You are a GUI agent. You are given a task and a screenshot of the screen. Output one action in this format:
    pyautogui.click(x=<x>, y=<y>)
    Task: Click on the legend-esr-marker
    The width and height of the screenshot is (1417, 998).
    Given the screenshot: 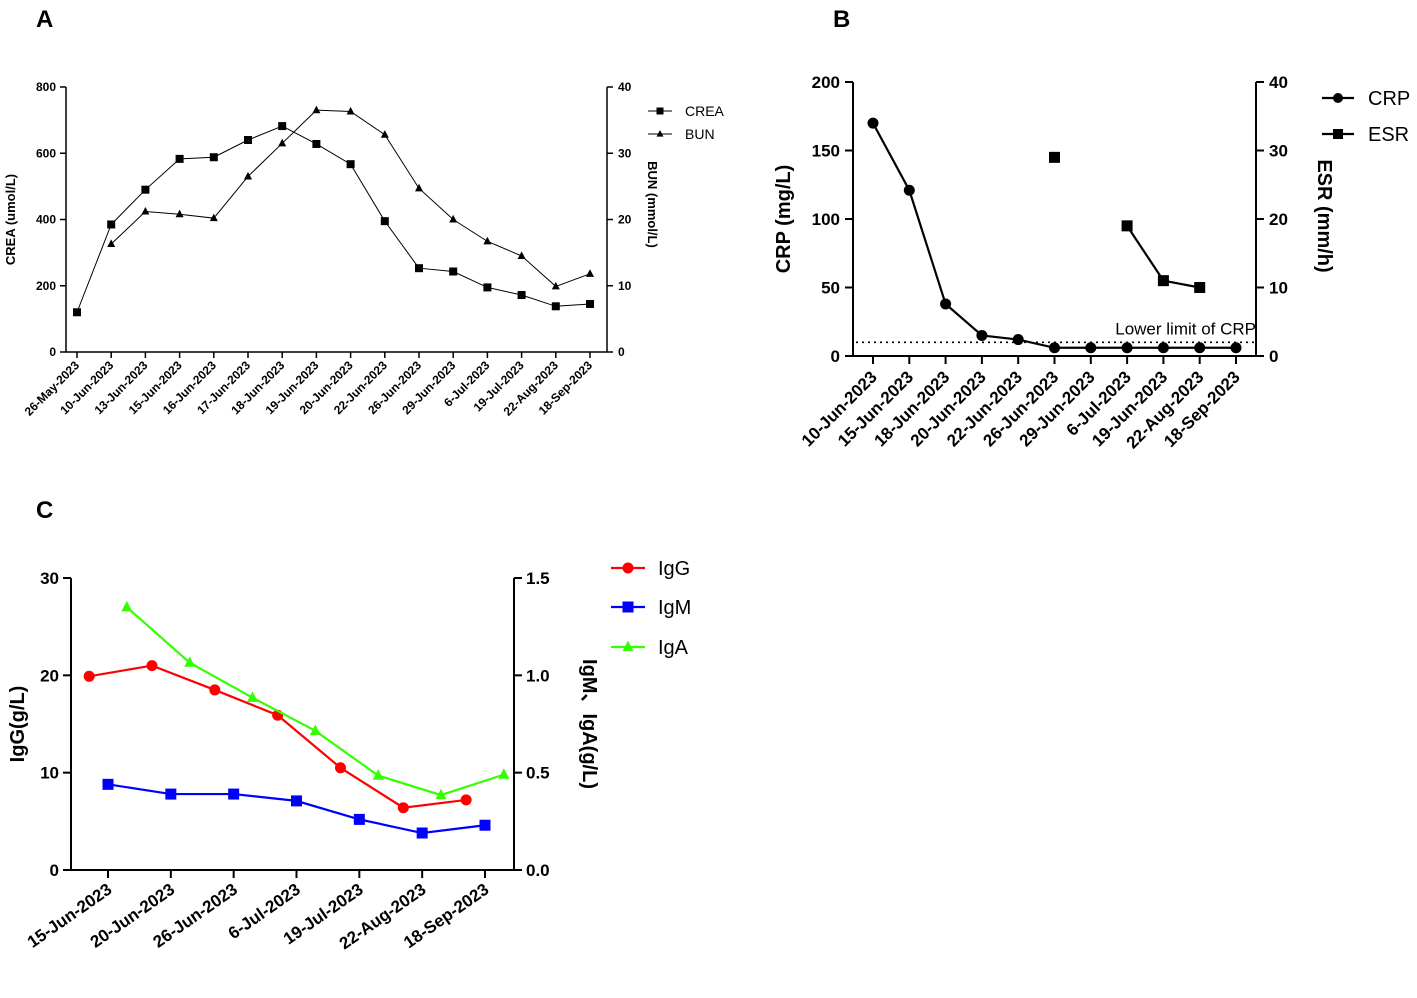 What is the action you would take?
    pyautogui.click(x=1338, y=134)
    